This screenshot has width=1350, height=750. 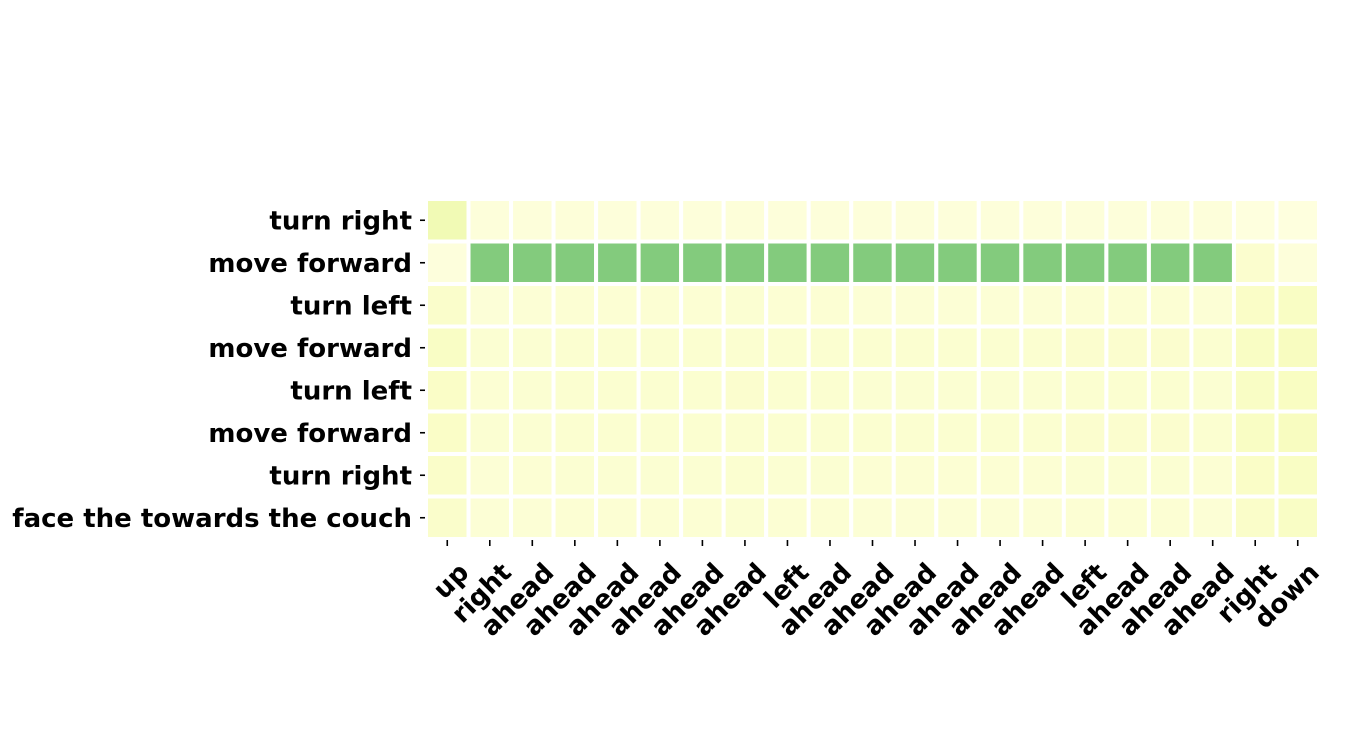 I want to click on row-label: face the towards the couch, so click(x=212, y=519).